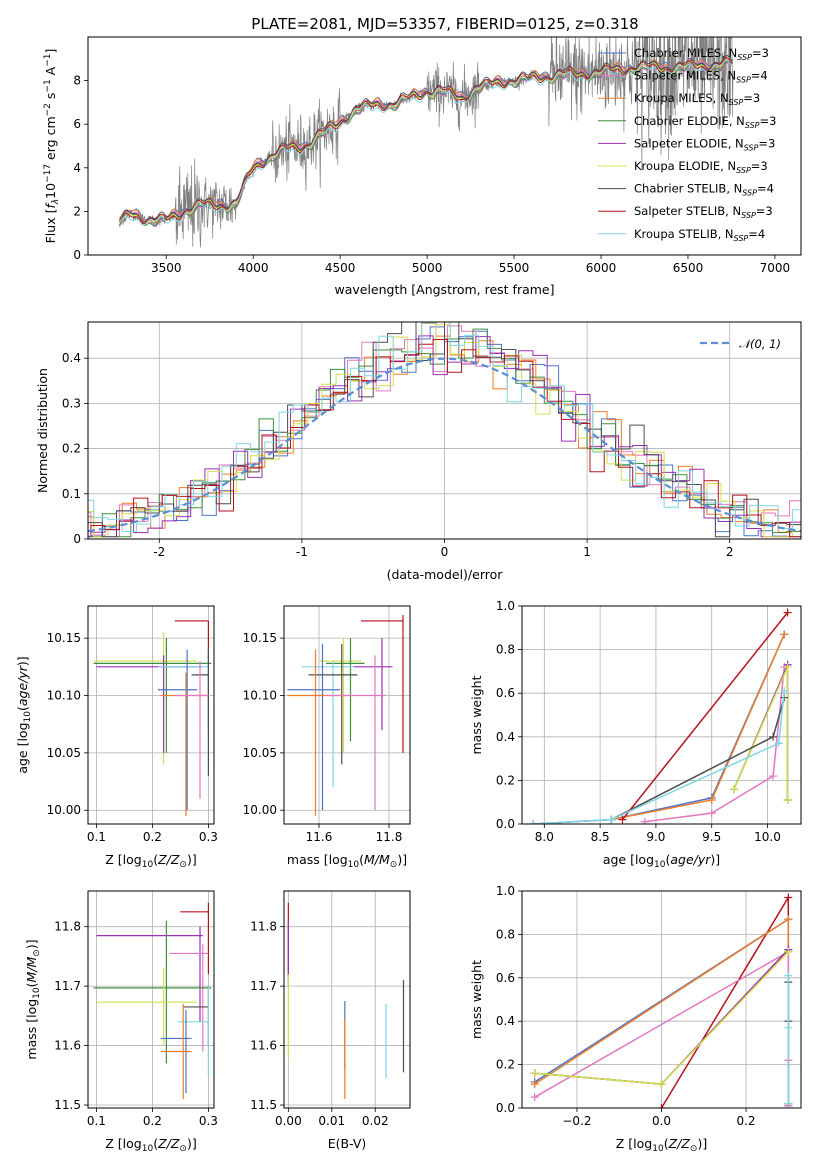 This screenshot has height=1170, width=819. I want to click on legend-entry: Chabrier ELODIE, NSSP=3, so click(705, 122).